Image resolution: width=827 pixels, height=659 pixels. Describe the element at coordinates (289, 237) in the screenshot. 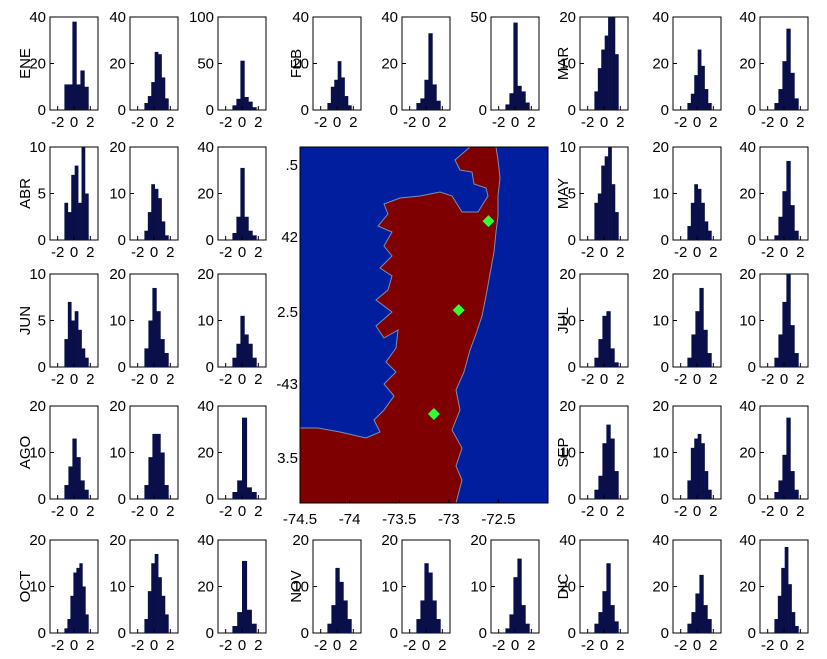

I see `map-y-tick-label: 42` at that location.